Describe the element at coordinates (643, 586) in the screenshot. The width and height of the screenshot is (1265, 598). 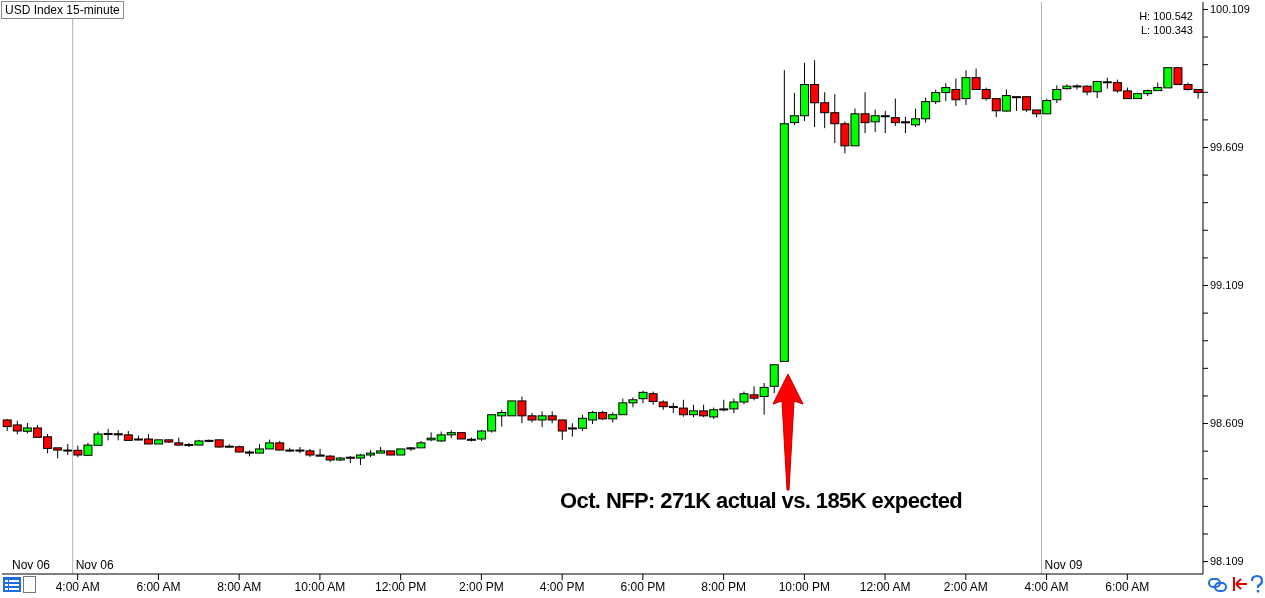
I see `x-tick-label: 6:00 PM` at that location.